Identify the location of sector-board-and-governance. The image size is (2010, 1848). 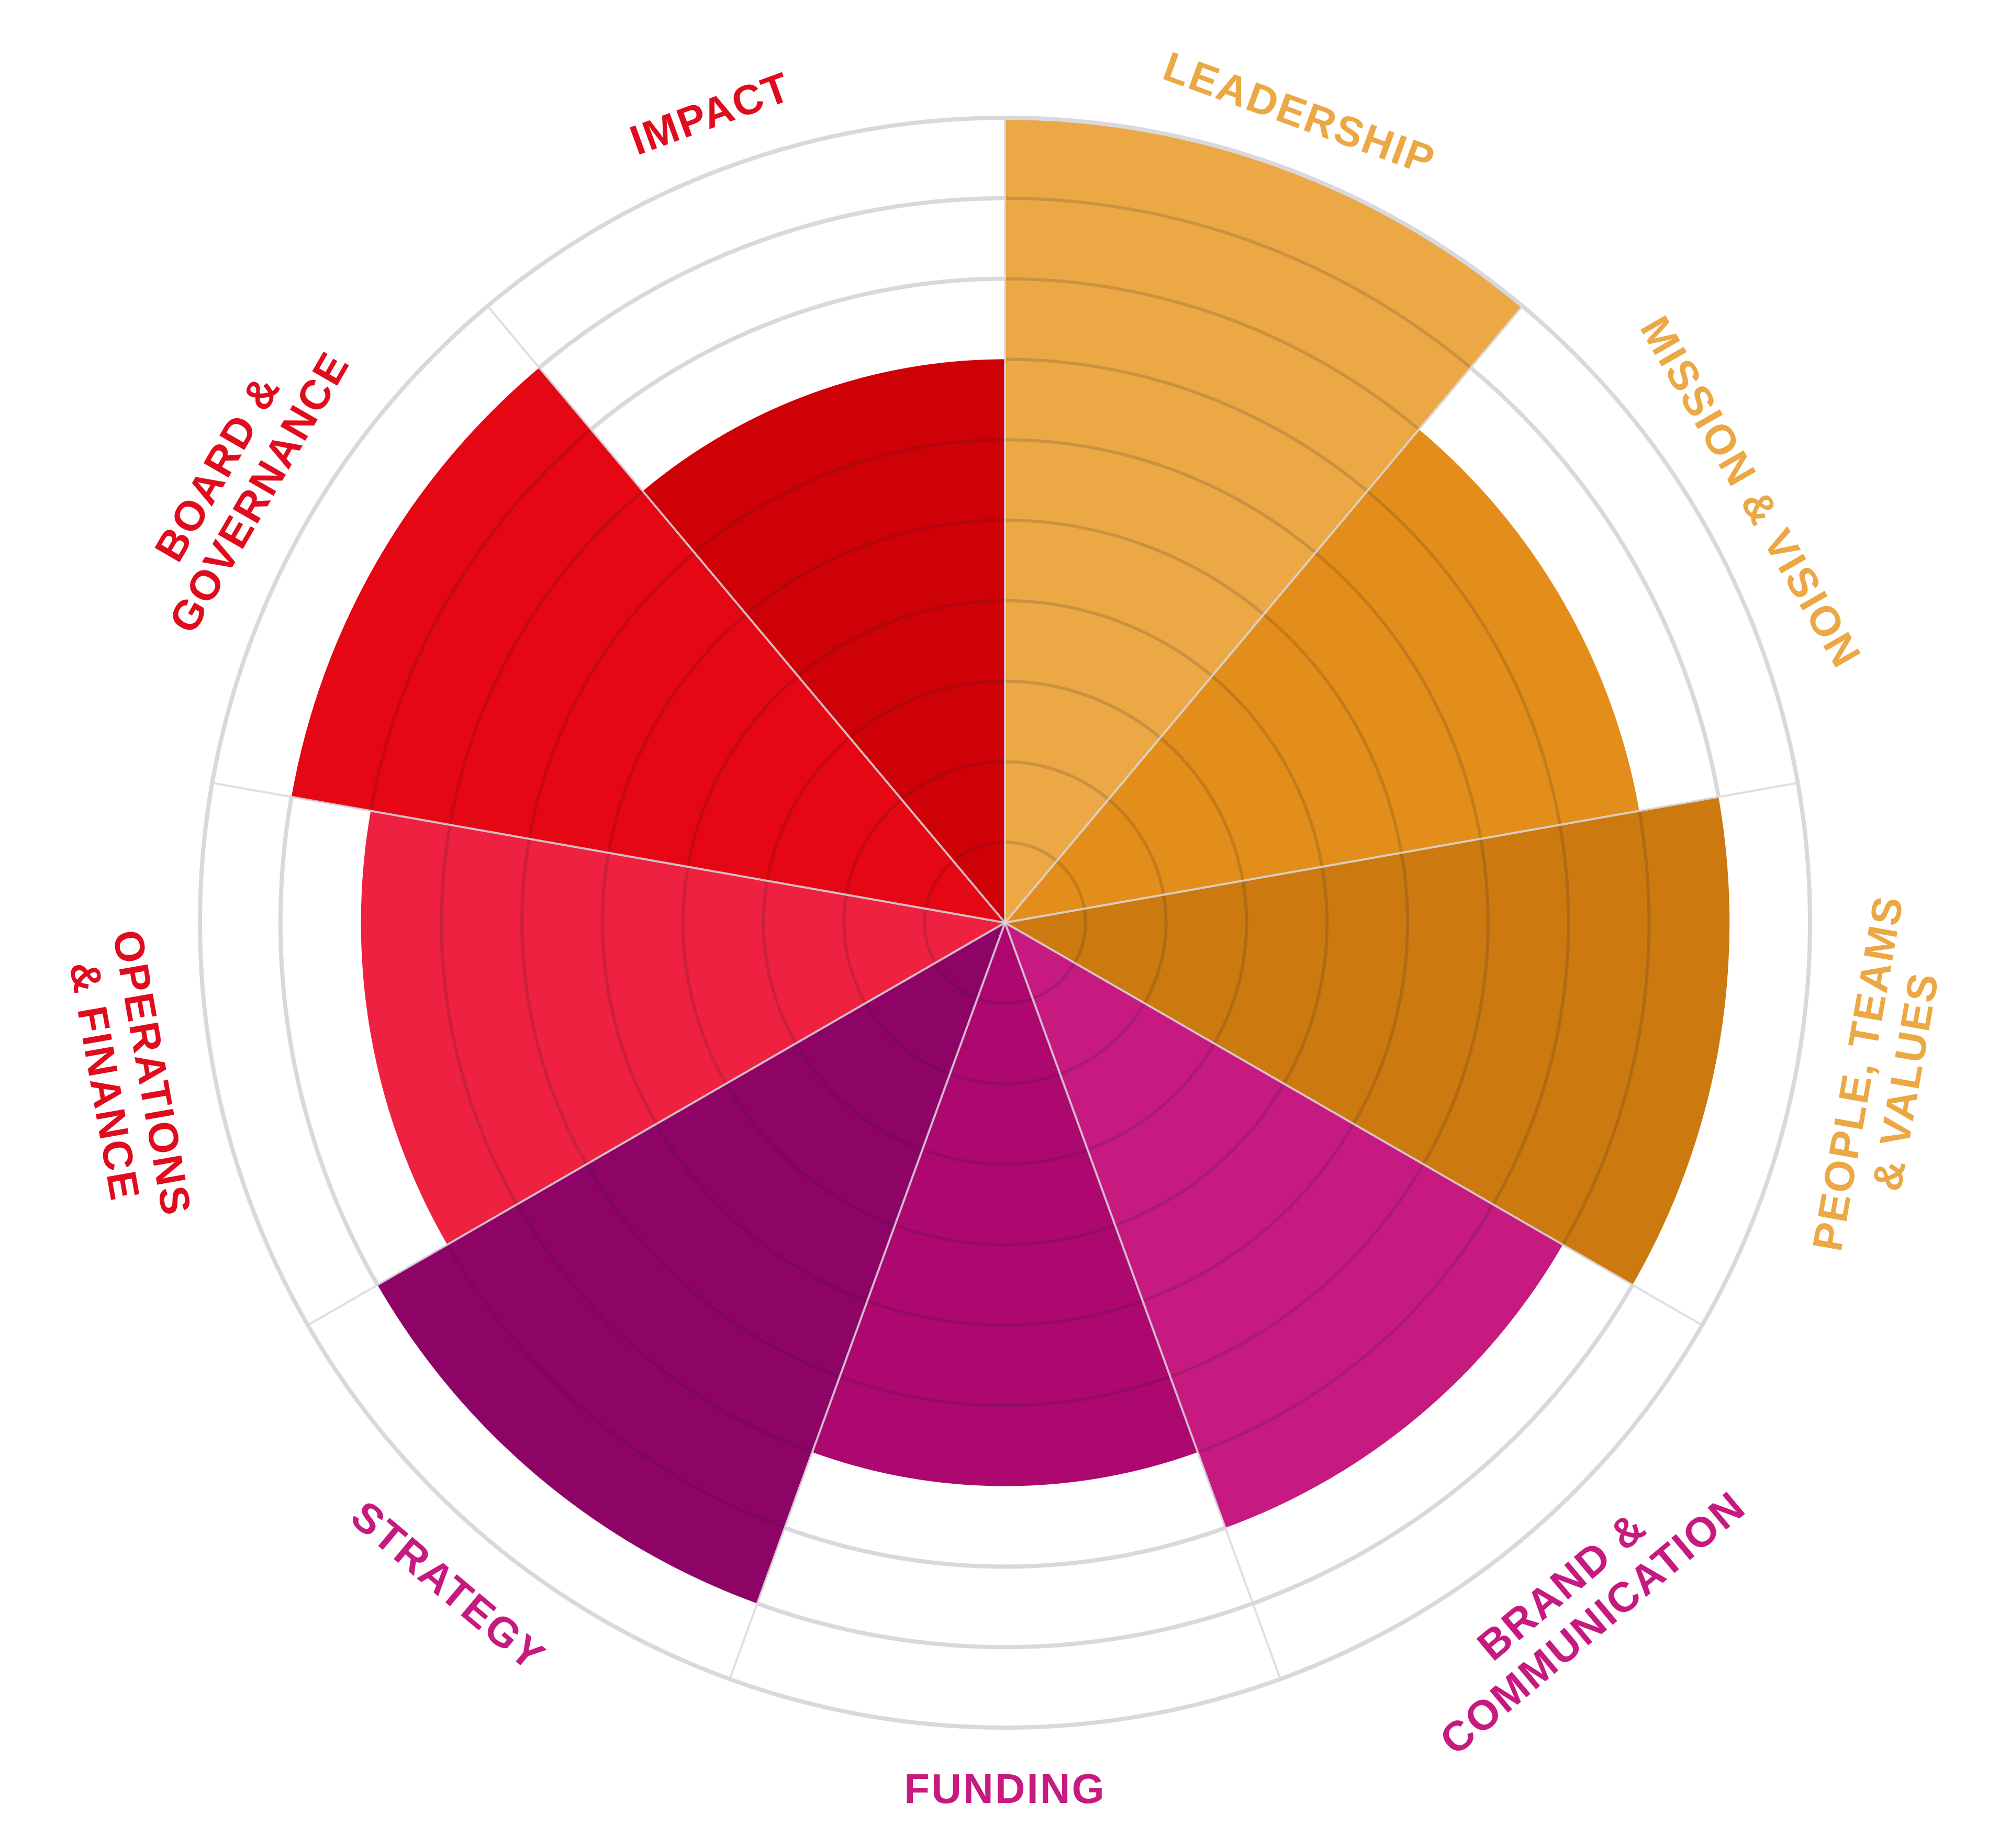
(608, 614).